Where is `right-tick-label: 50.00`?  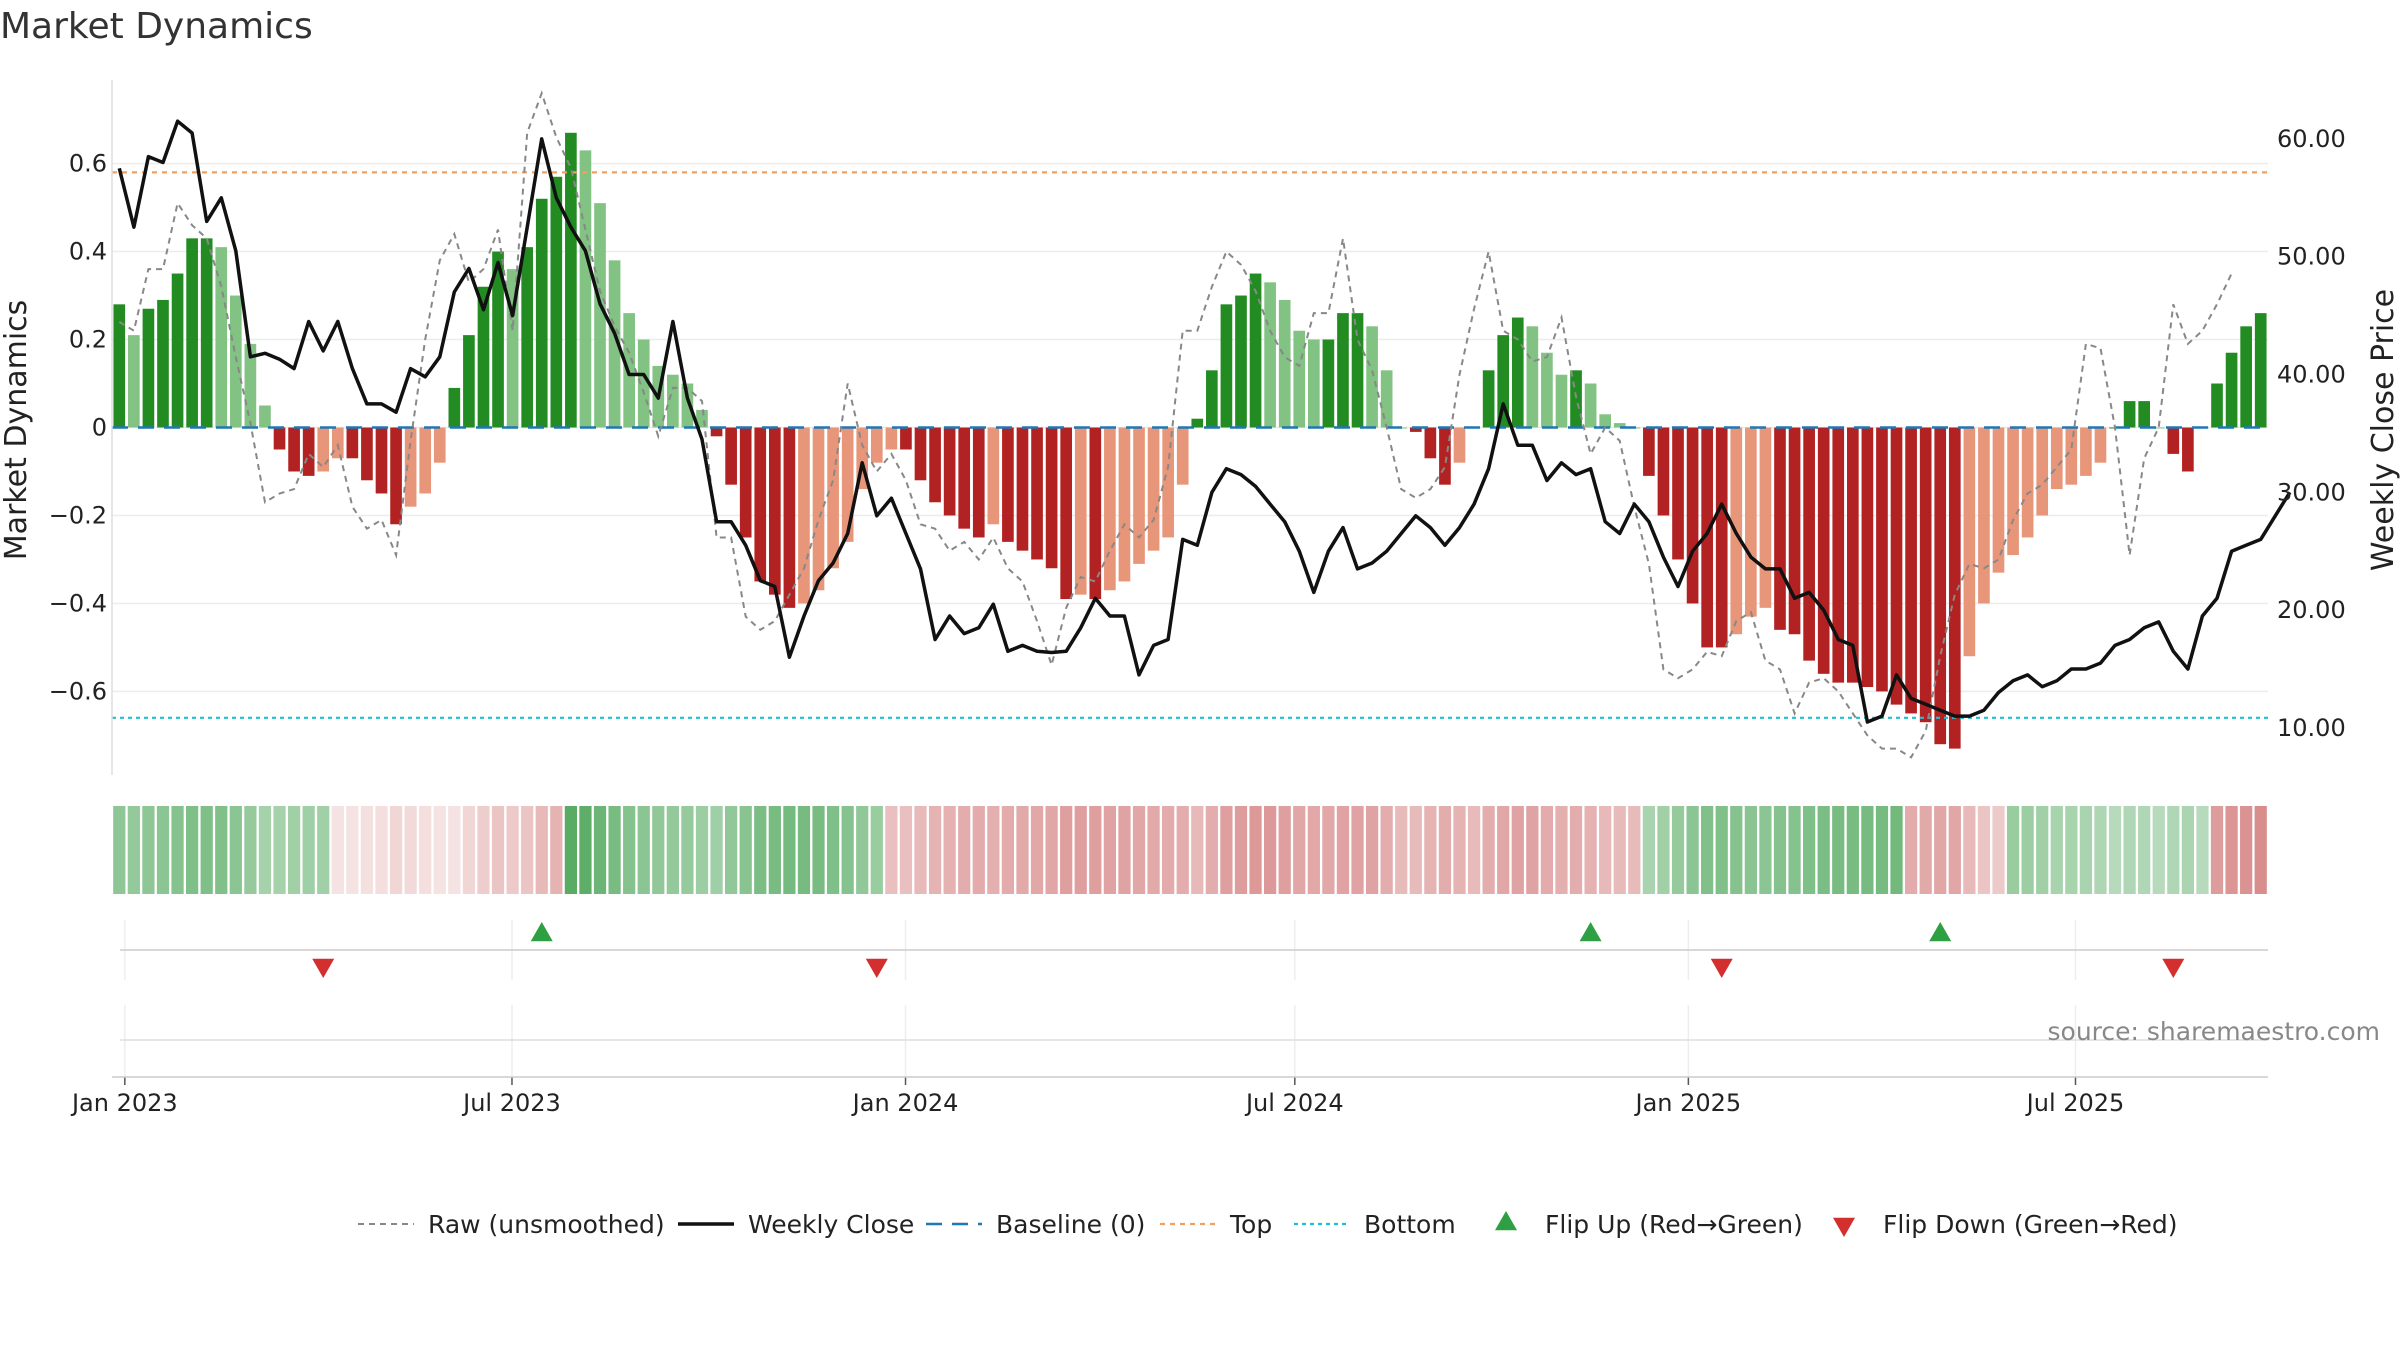 right-tick-label: 50.00 is located at coordinates (2311, 257).